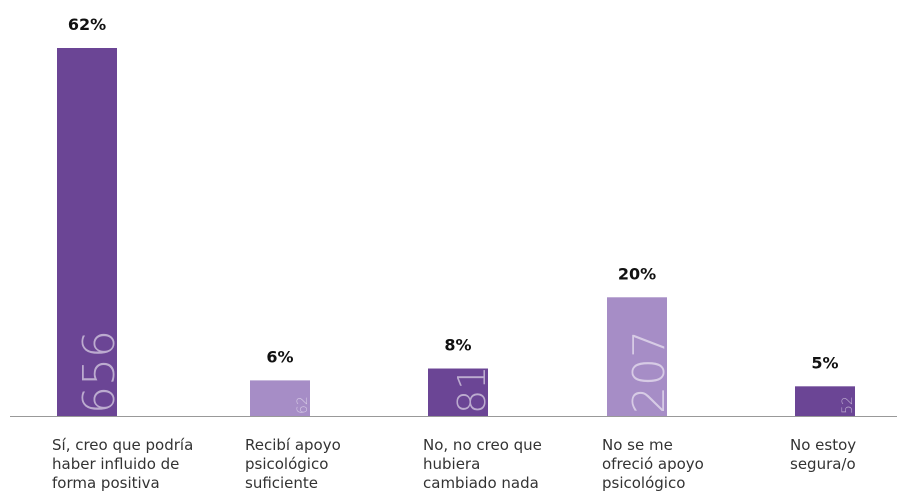  I want to click on value-label: 5%, so click(824, 362).